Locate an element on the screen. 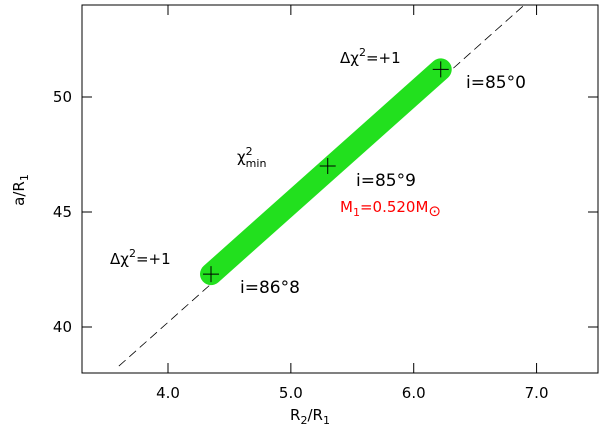  annotation: M1=0.520M⊙ is located at coordinates (390, 209).